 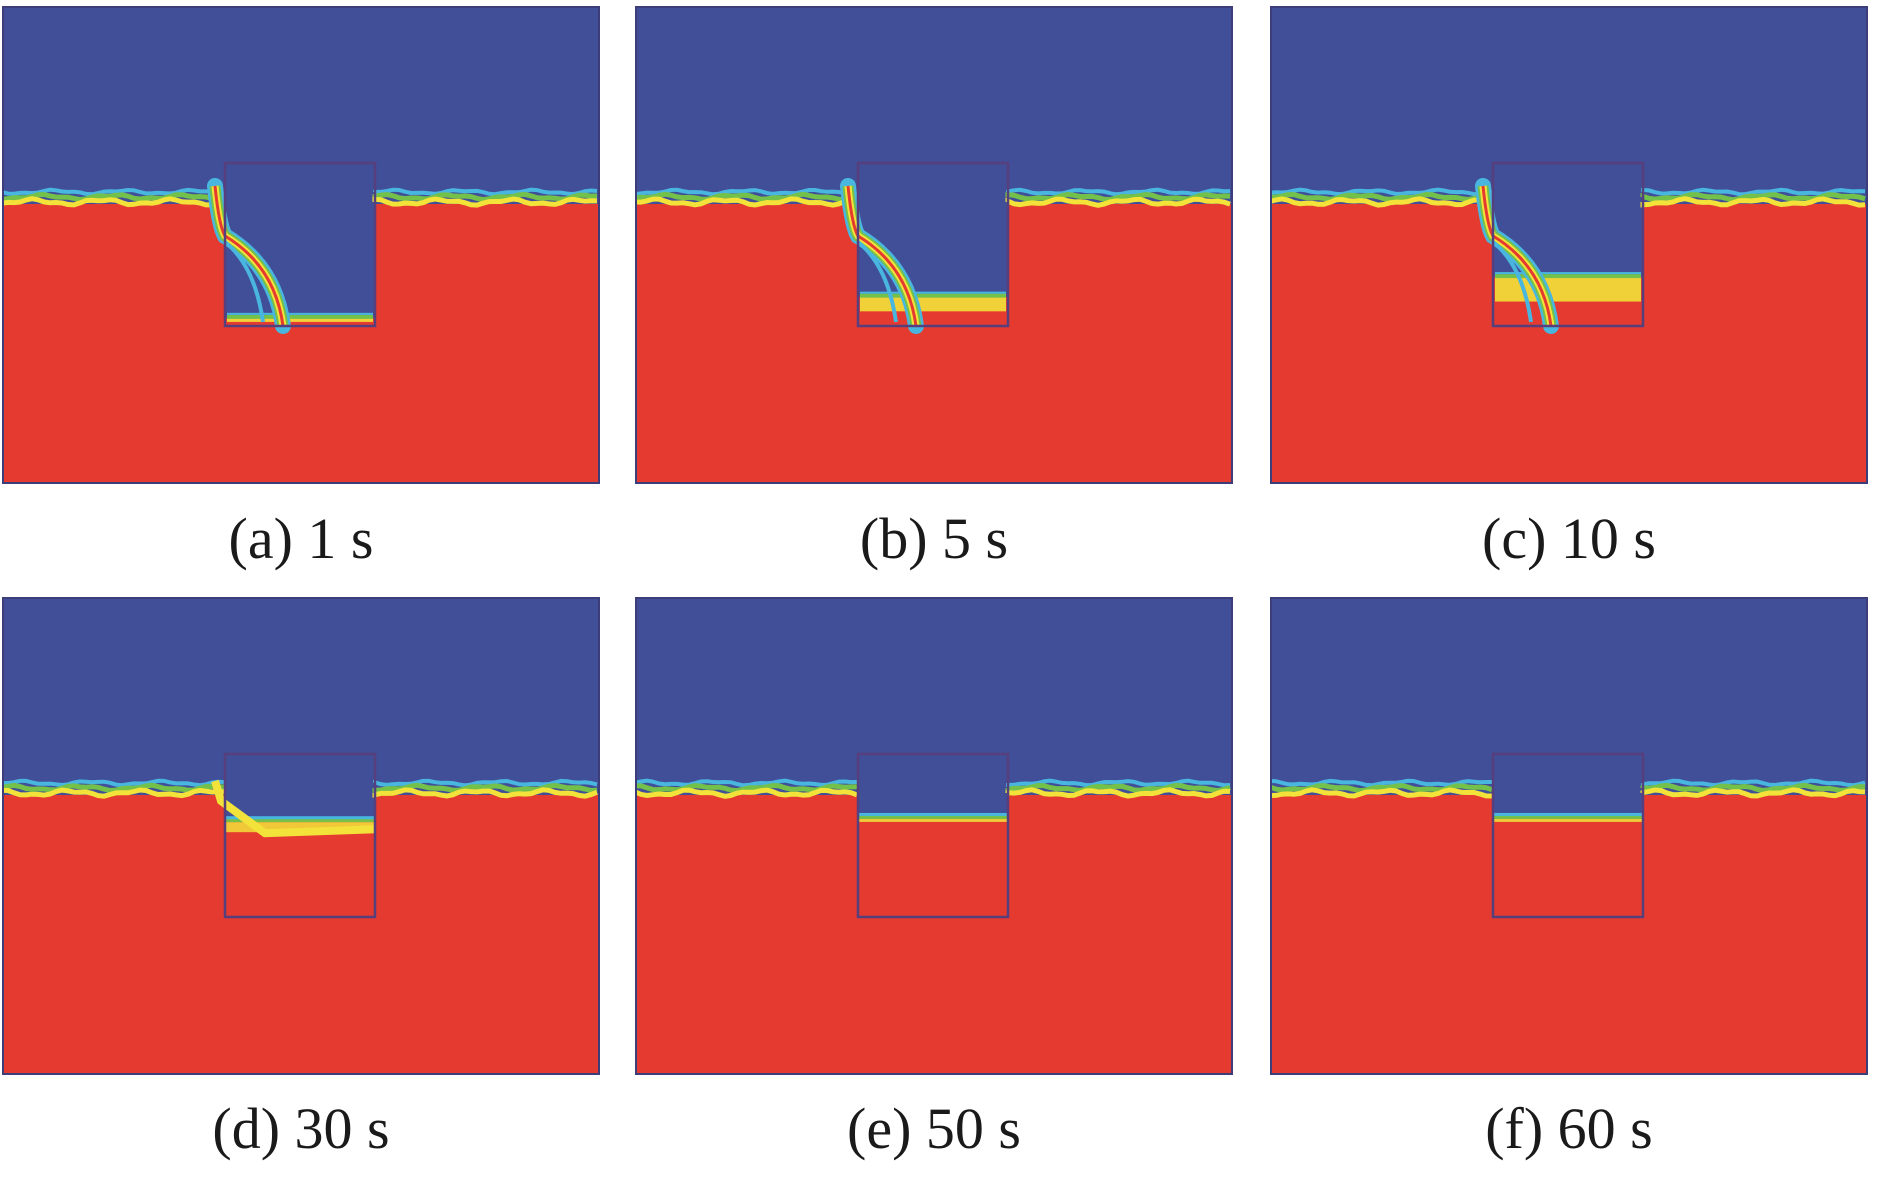 I want to click on panel-b, so click(x=934, y=245).